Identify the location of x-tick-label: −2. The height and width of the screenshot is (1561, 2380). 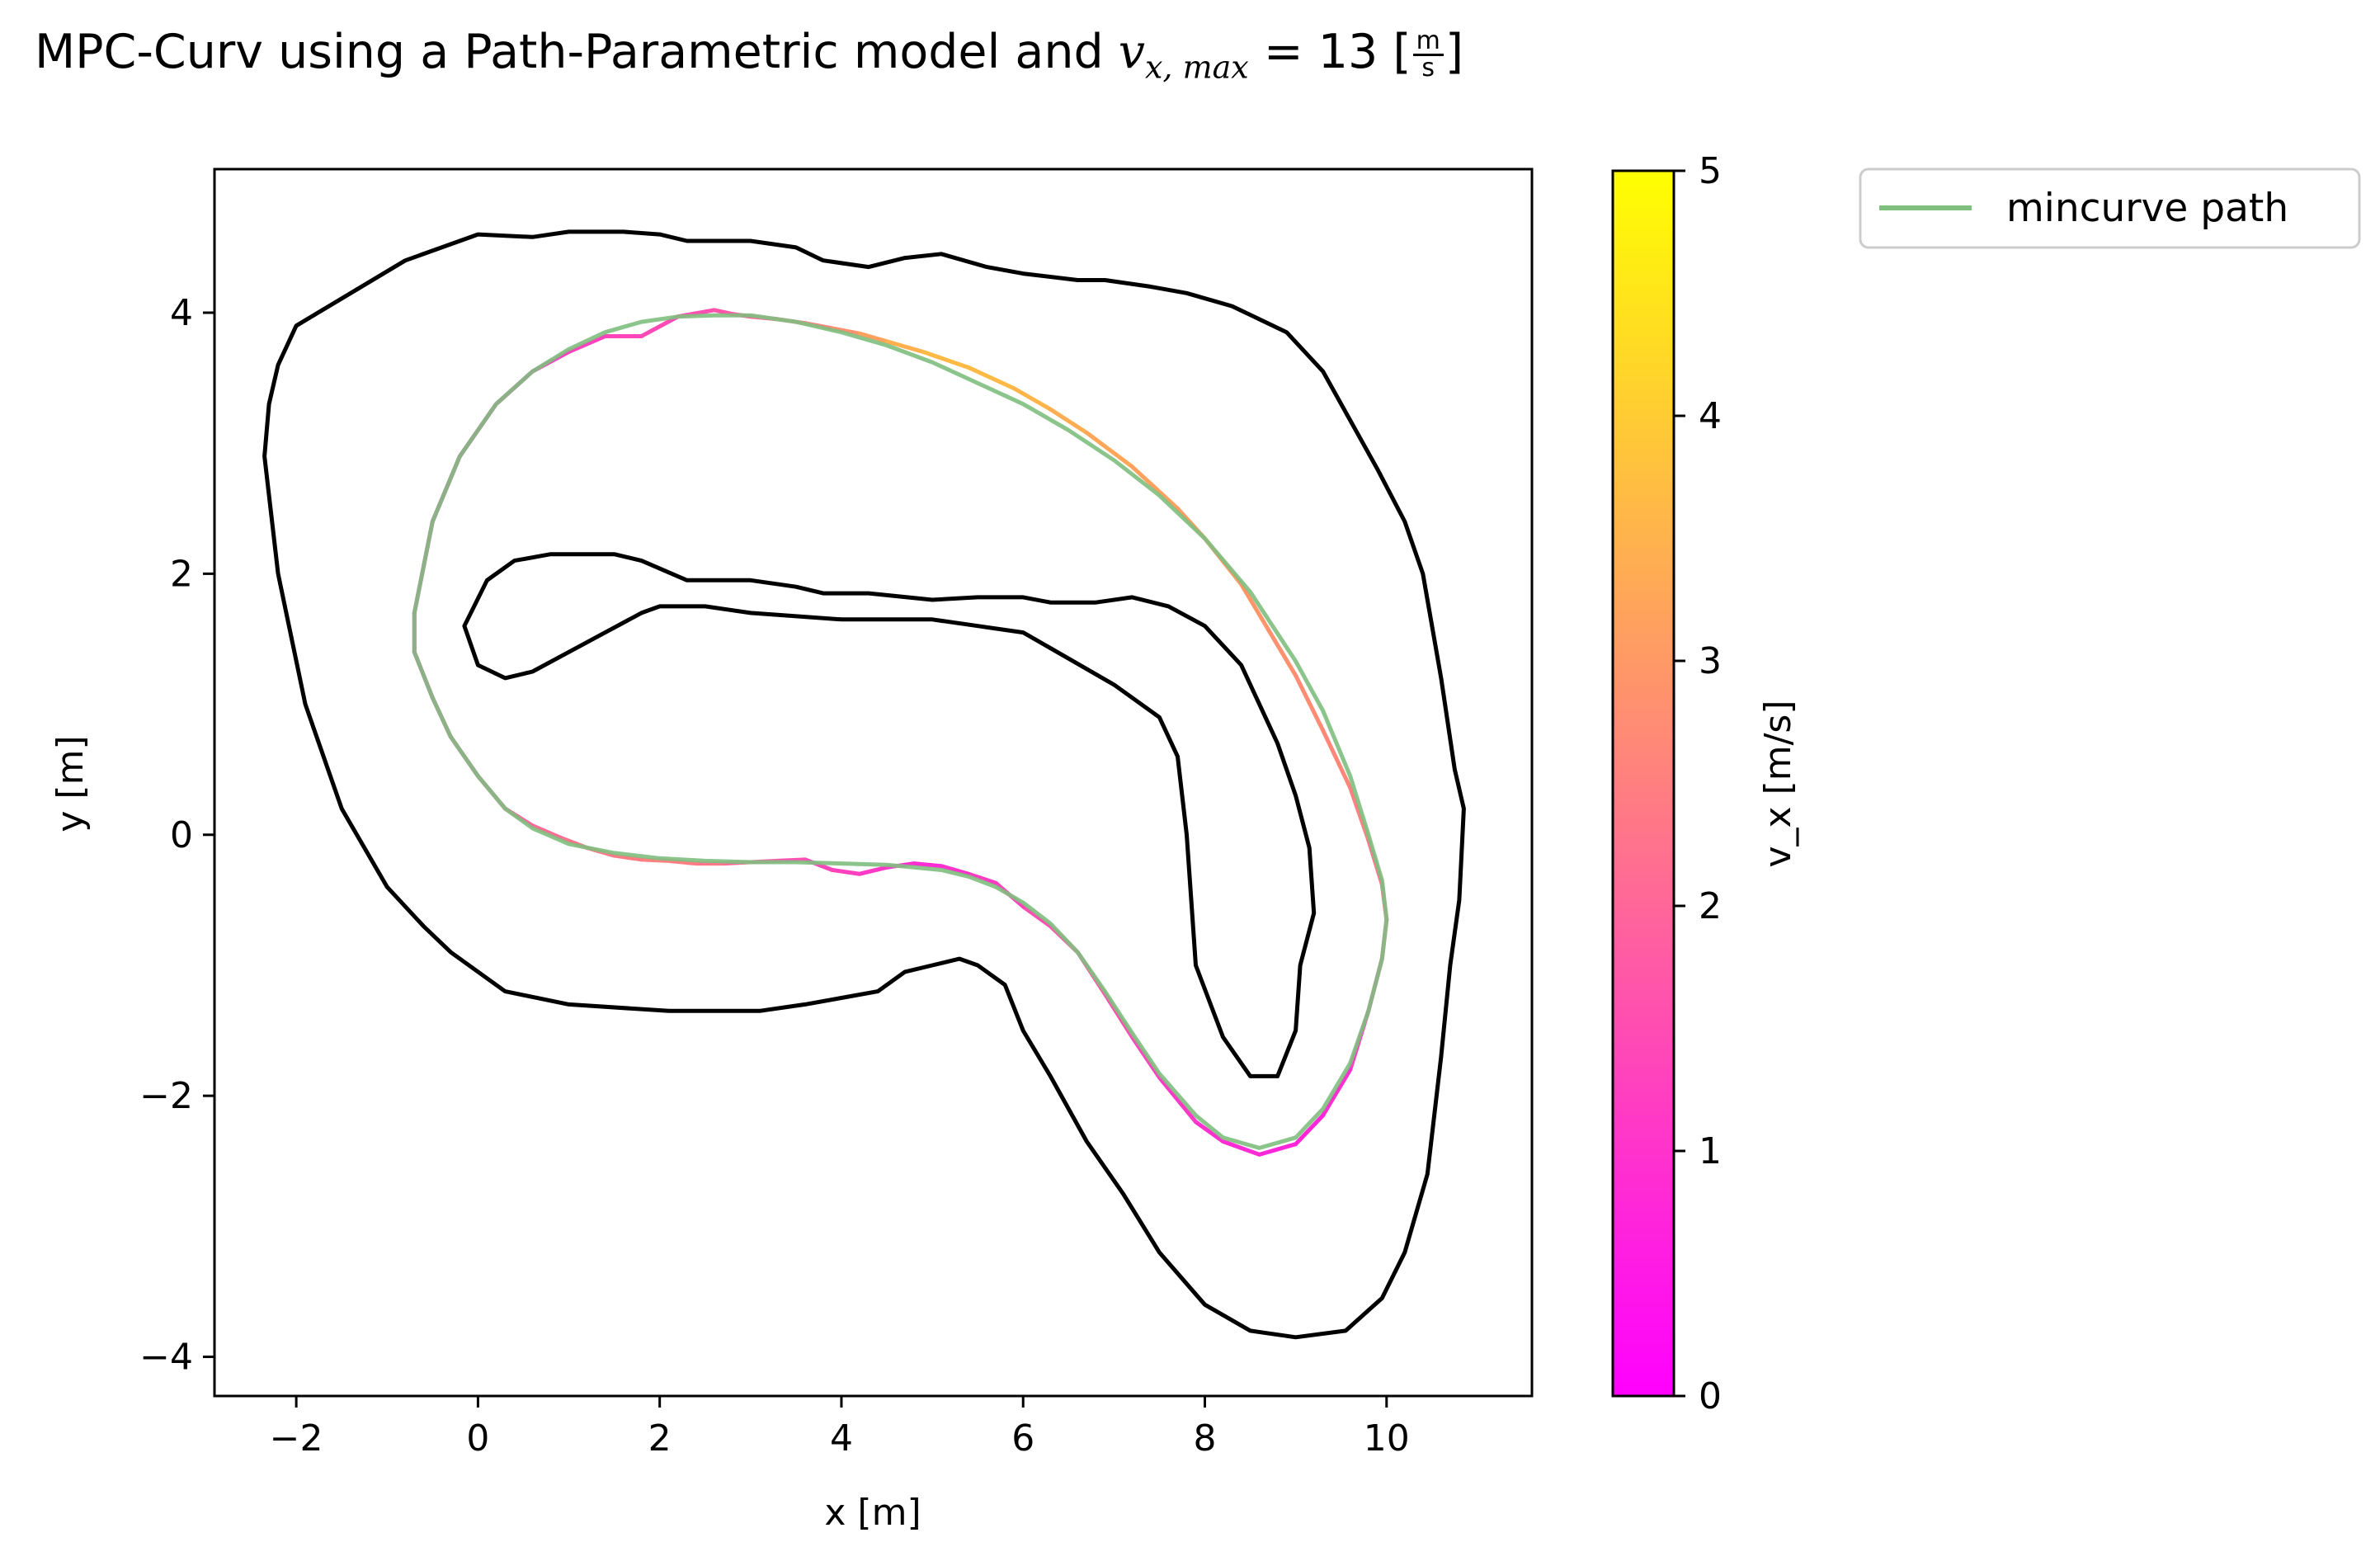
(296, 1438).